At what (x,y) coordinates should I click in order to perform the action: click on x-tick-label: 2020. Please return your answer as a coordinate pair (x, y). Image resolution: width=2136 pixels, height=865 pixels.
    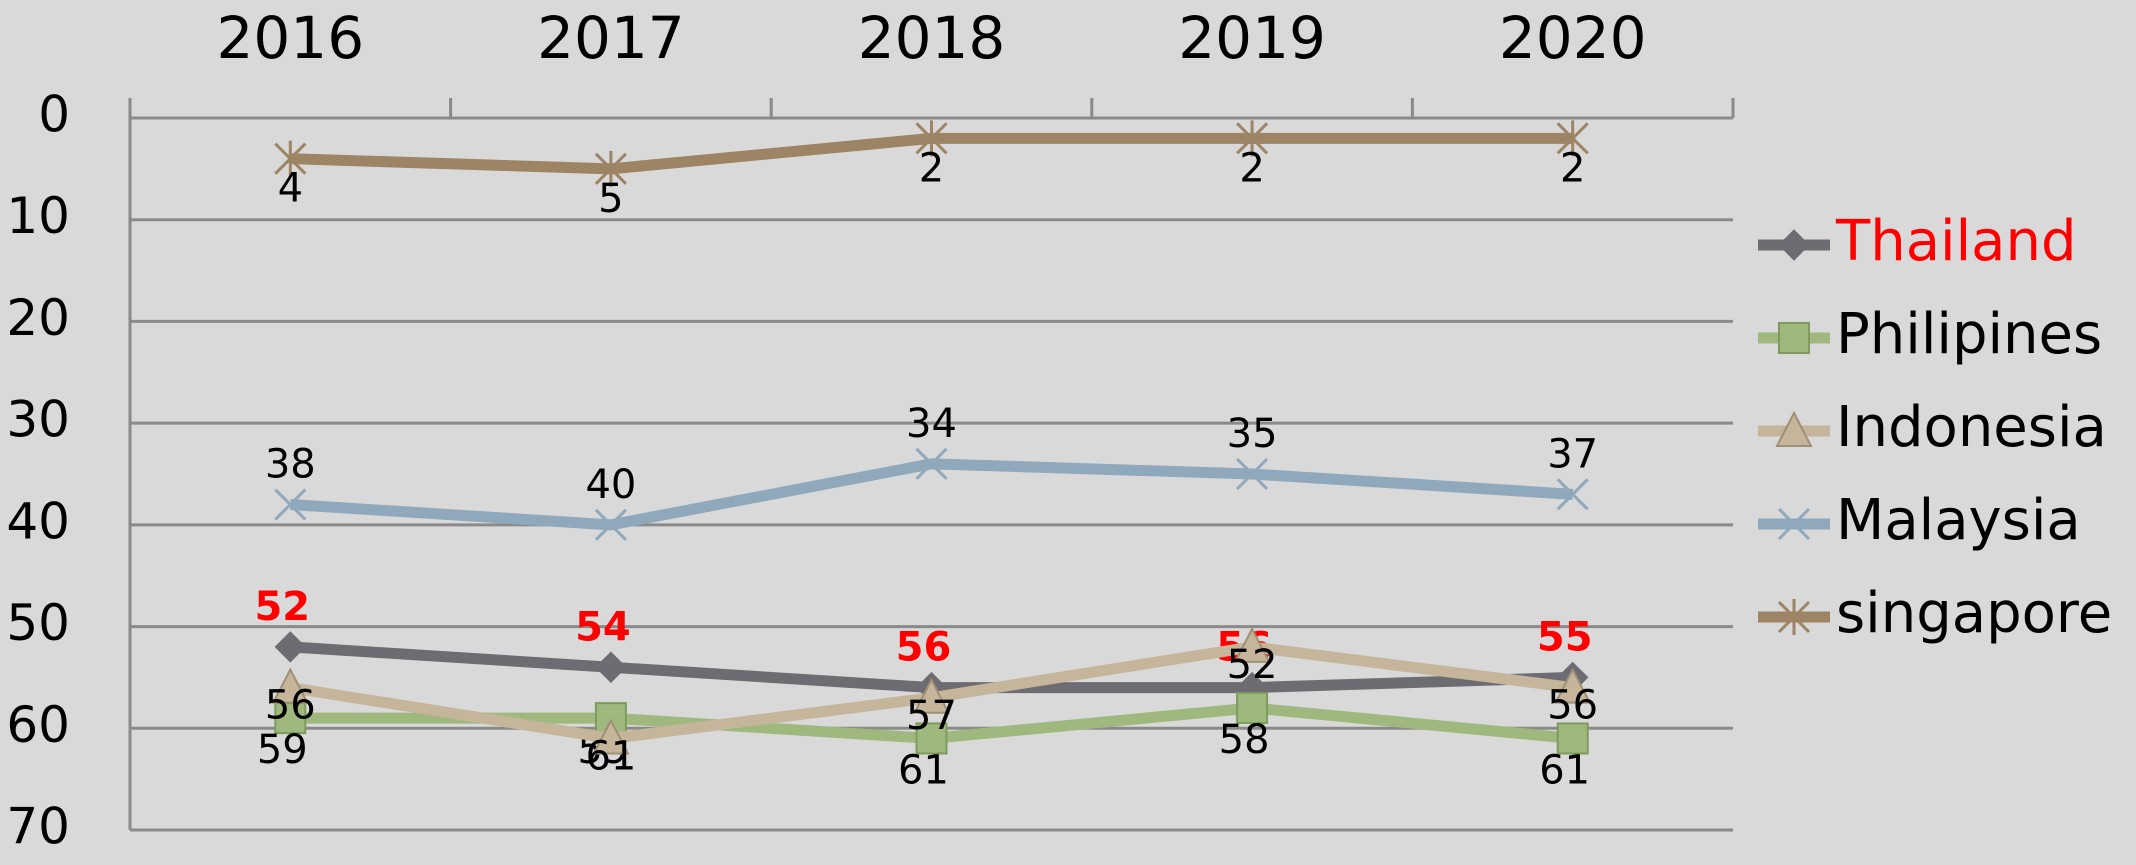
    Looking at the image, I should click on (1573, 38).